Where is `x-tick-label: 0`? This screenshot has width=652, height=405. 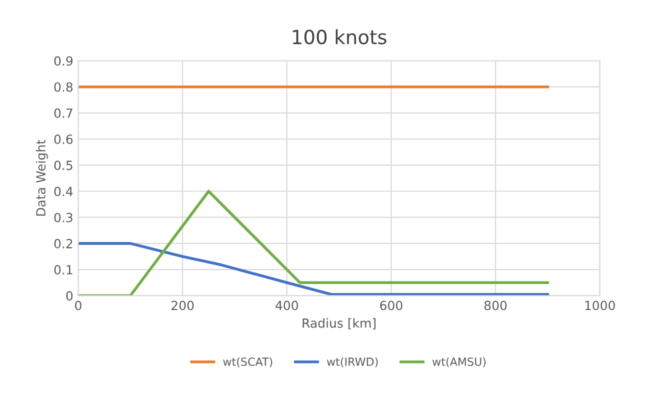
x-tick-label: 0 is located at coordinates (78, 305).